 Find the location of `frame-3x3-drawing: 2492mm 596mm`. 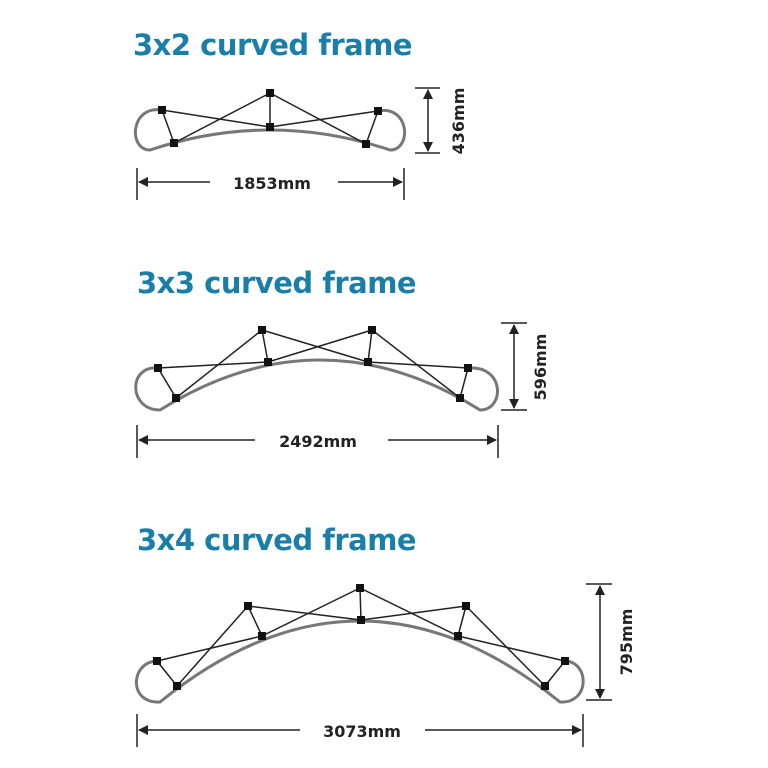

frame-3x3-drawing: 2492mm 596mm is located at coordinates (342, 390).